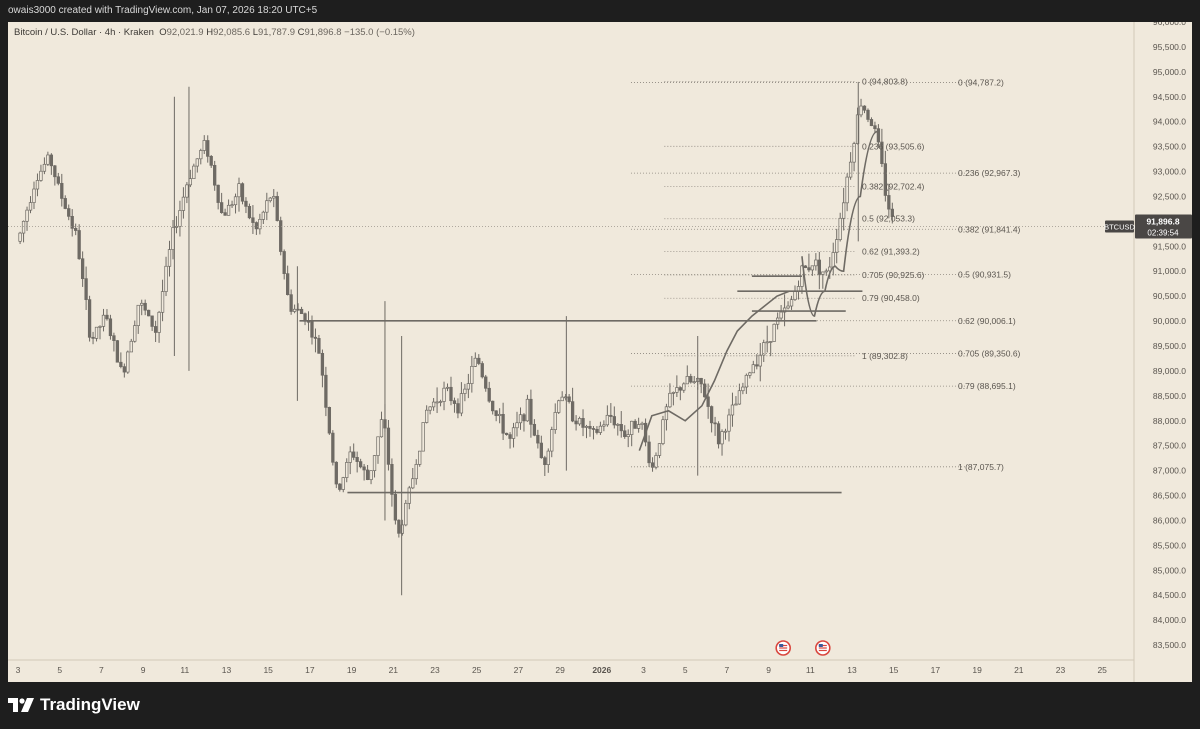  What do you see at coordinates (301, 32) in the screenshot?
I see `close-label: C` at bounding box center [301, 32].